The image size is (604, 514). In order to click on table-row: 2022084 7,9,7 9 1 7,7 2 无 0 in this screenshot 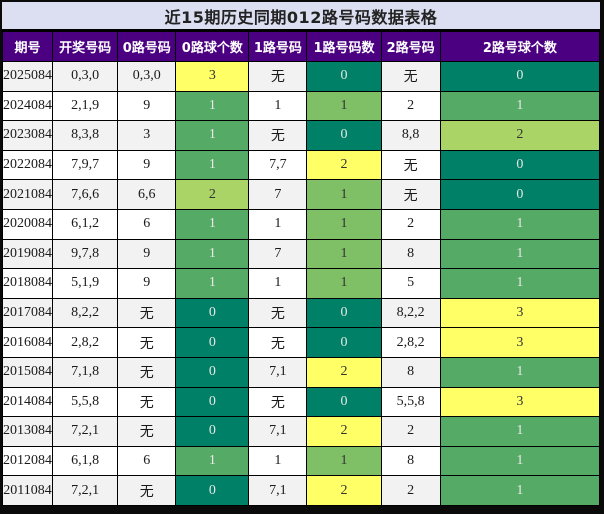, I will do `click(301, 165)`.